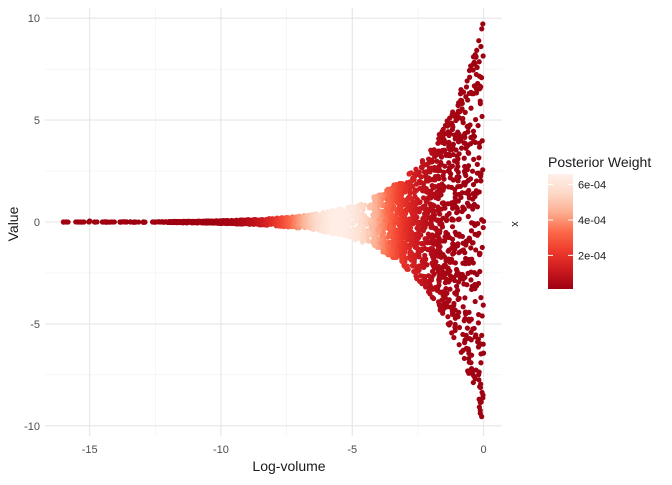  What do you see at coordinates (592, 256) in the screenshot?
I see `legend-tick-label: 2e-04` at bounding box center [592, 256].